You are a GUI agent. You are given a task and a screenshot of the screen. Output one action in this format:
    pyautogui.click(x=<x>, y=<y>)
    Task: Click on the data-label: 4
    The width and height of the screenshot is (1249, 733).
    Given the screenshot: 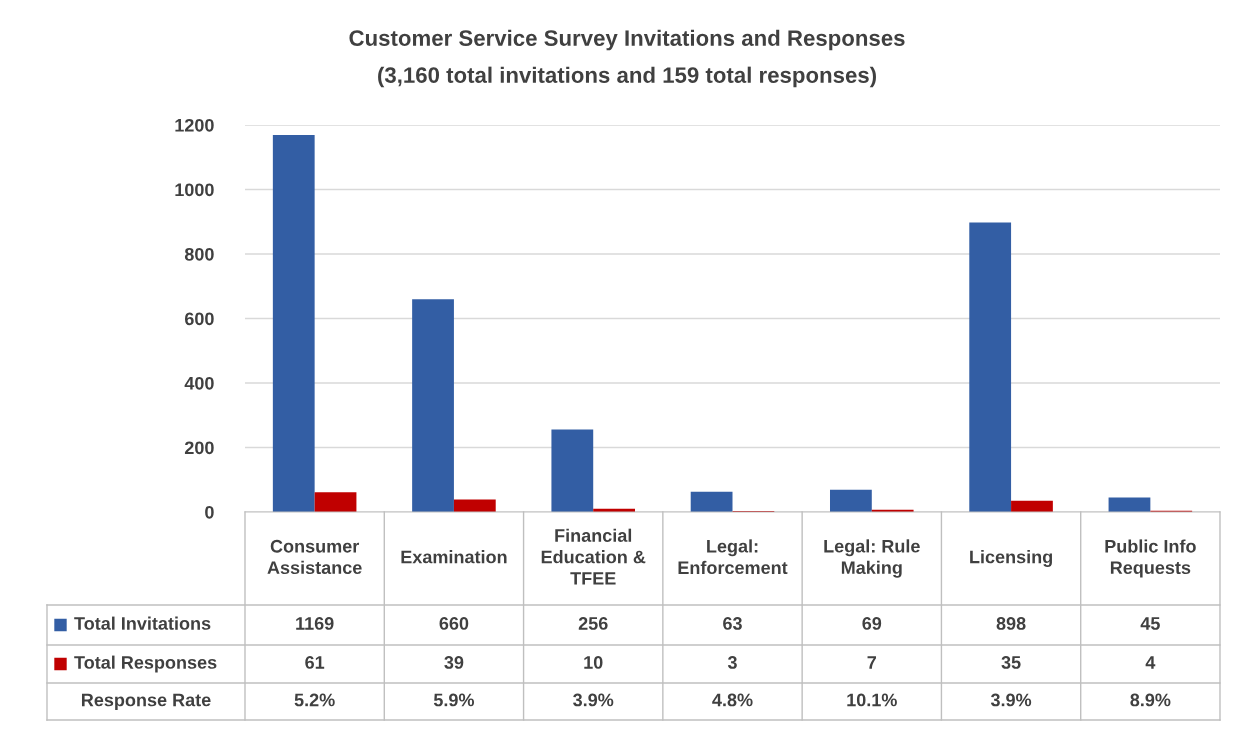 What is the action you would take?
    pyautogui.click(x=1150, y=662)
    